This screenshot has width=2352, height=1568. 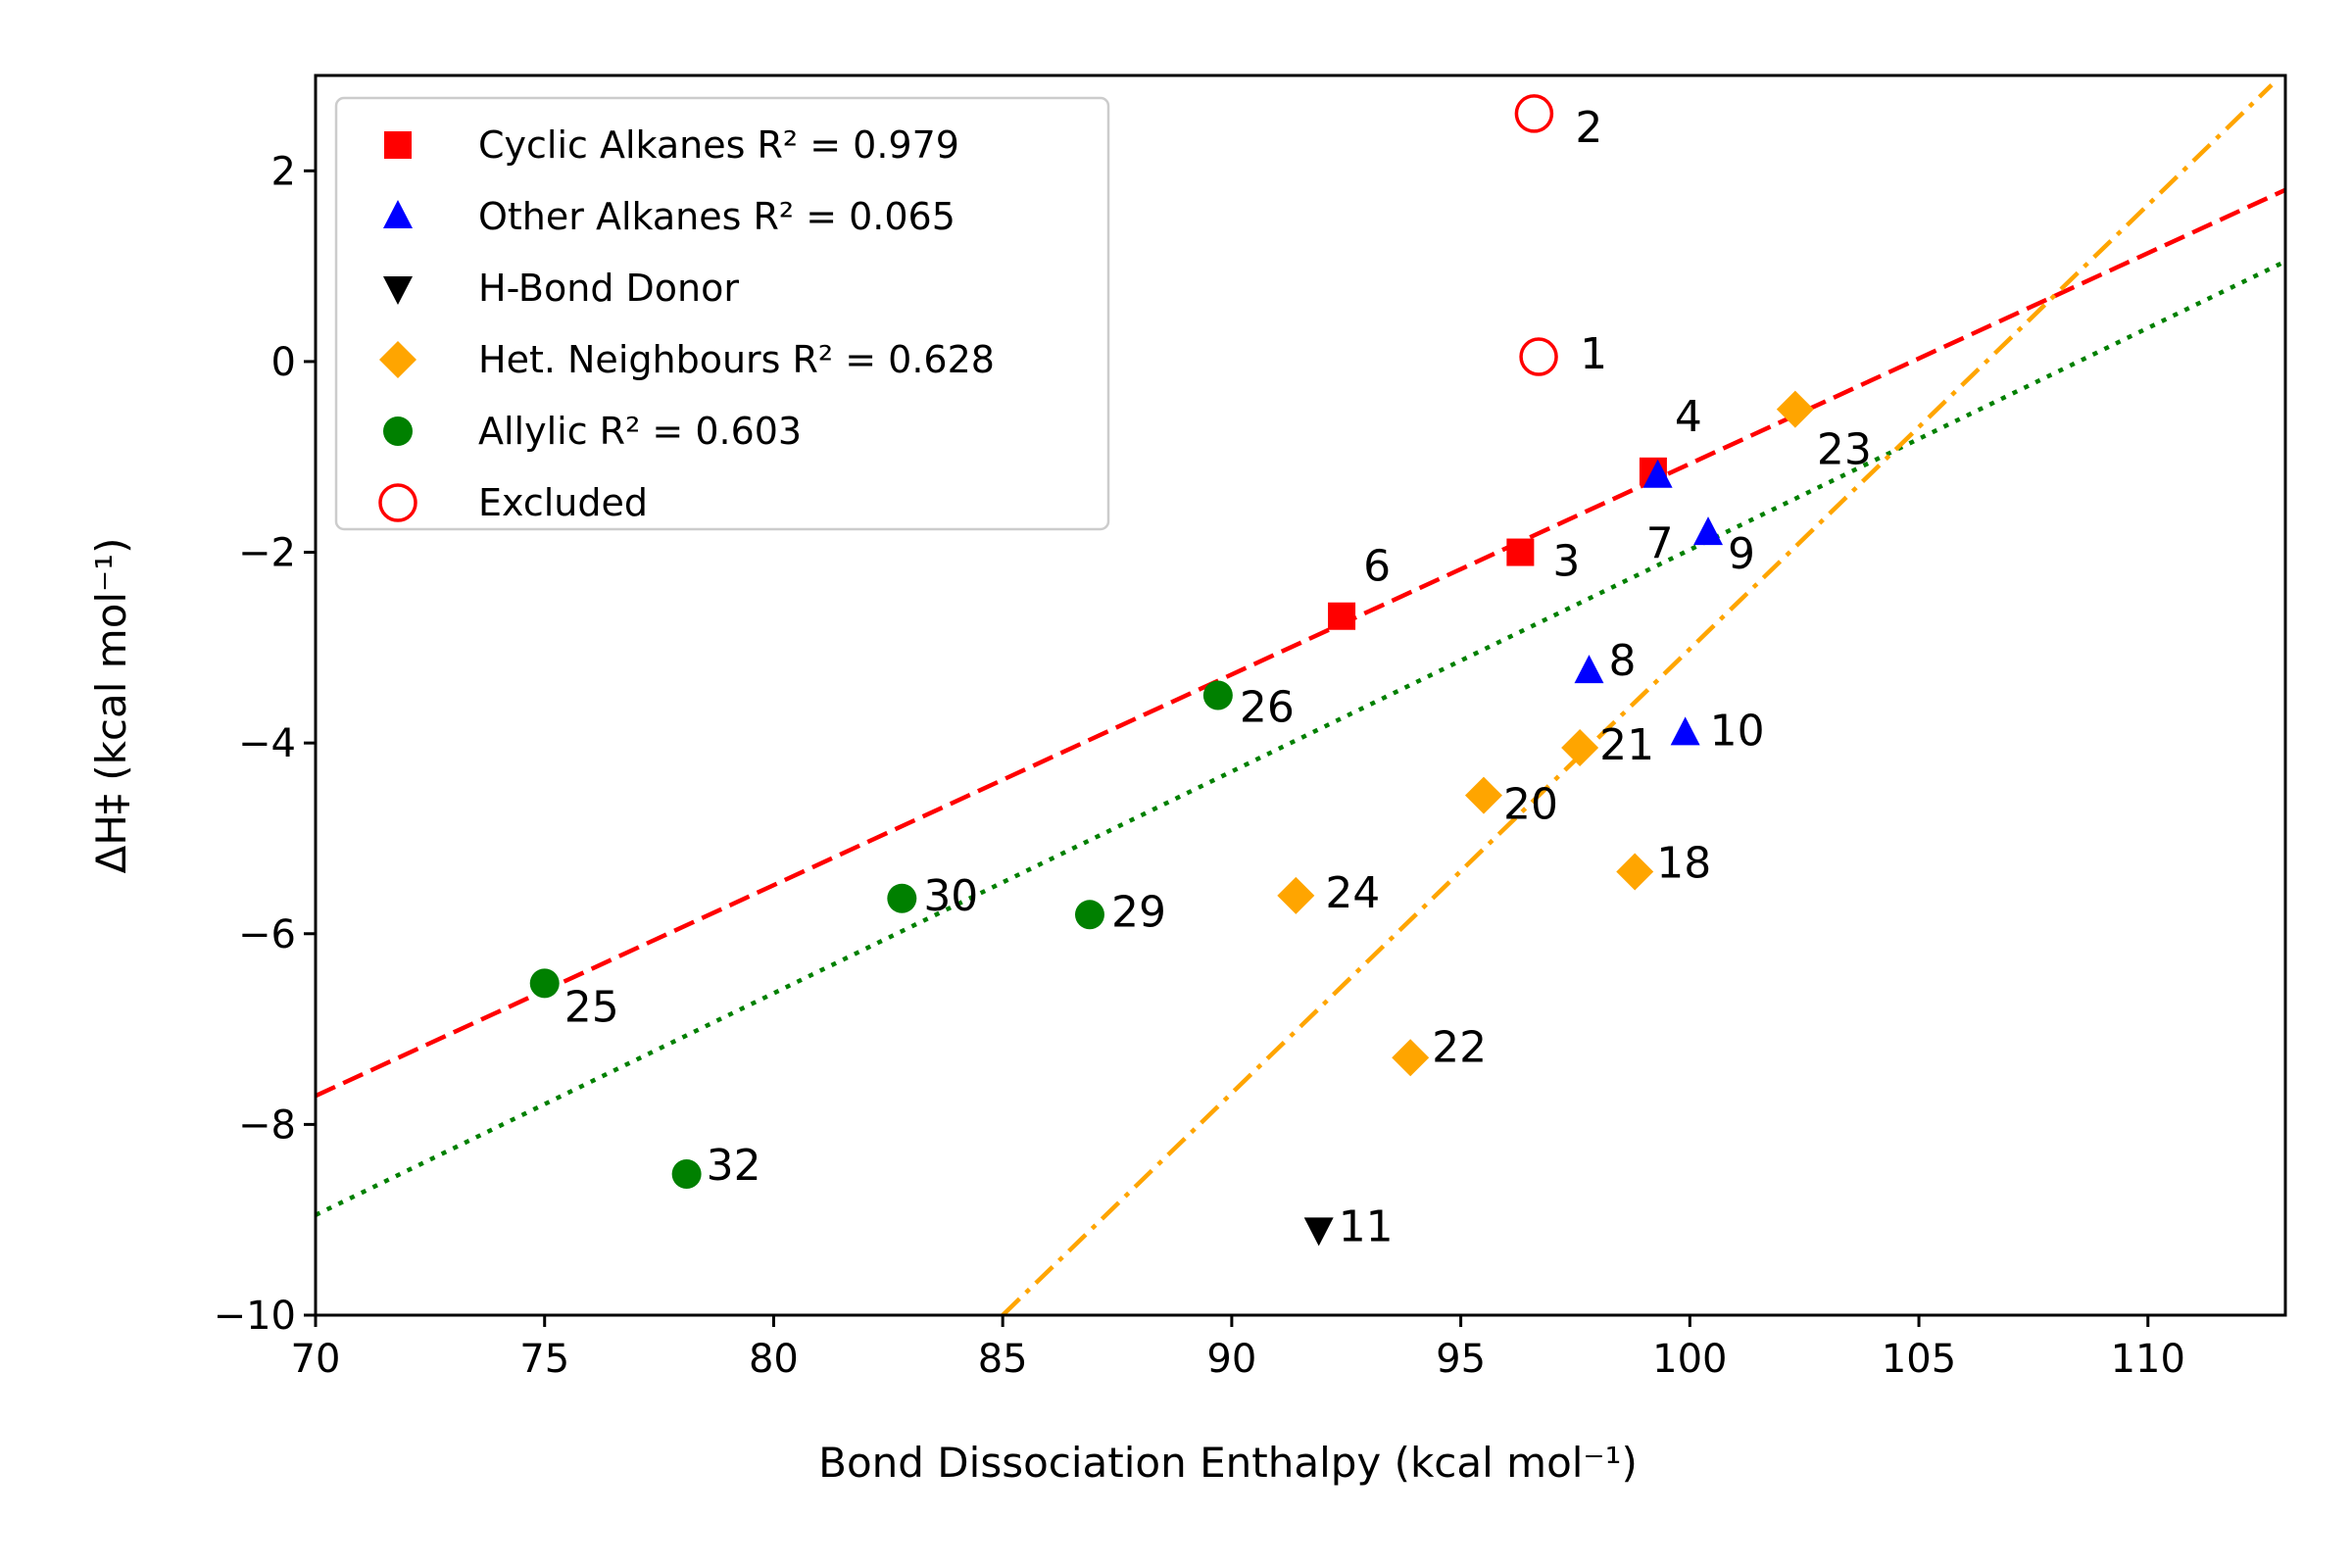 I want to click on y-tick-label-2: 2, so click(x=283, y=171).